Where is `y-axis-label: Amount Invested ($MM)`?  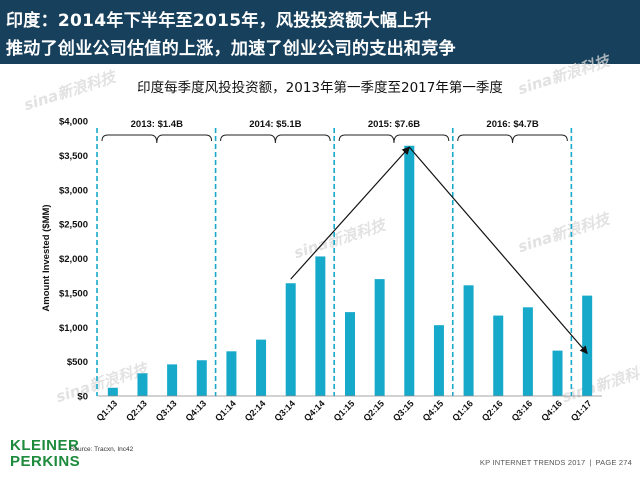 y-axis-label: Amount Invested ($MM) is located at coordinates (46, 257).